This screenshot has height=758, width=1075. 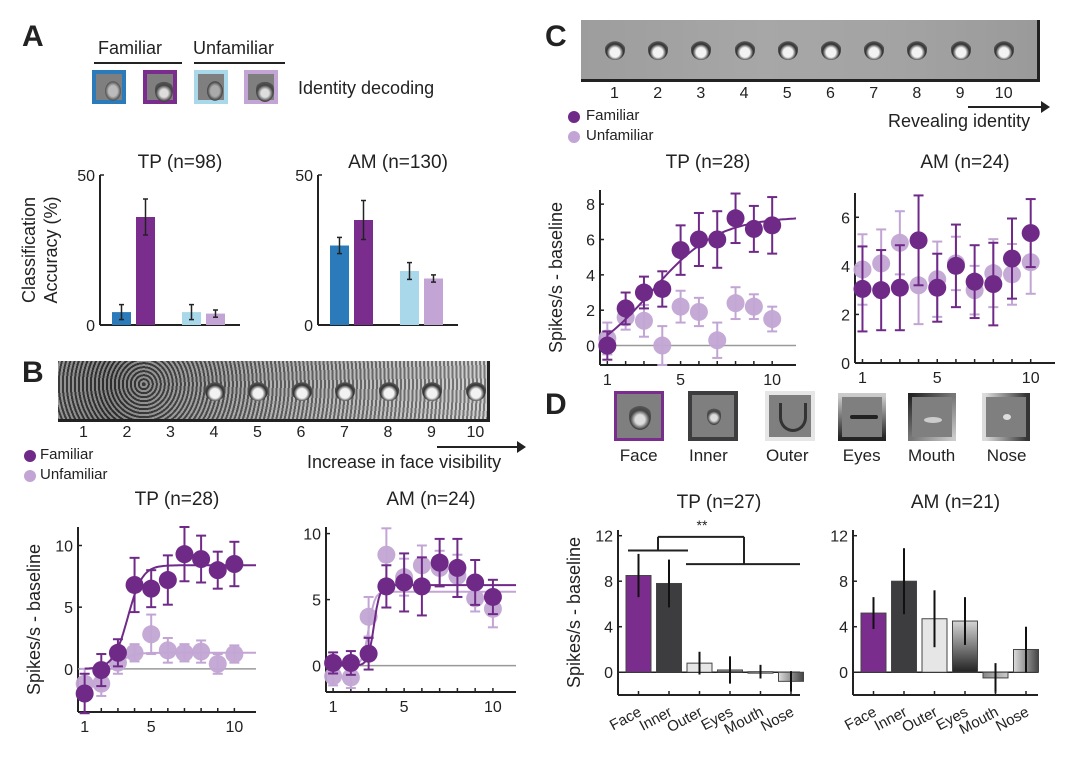 I want to click on face-part-thumbnail-nose, so click(x=1006, y=417).